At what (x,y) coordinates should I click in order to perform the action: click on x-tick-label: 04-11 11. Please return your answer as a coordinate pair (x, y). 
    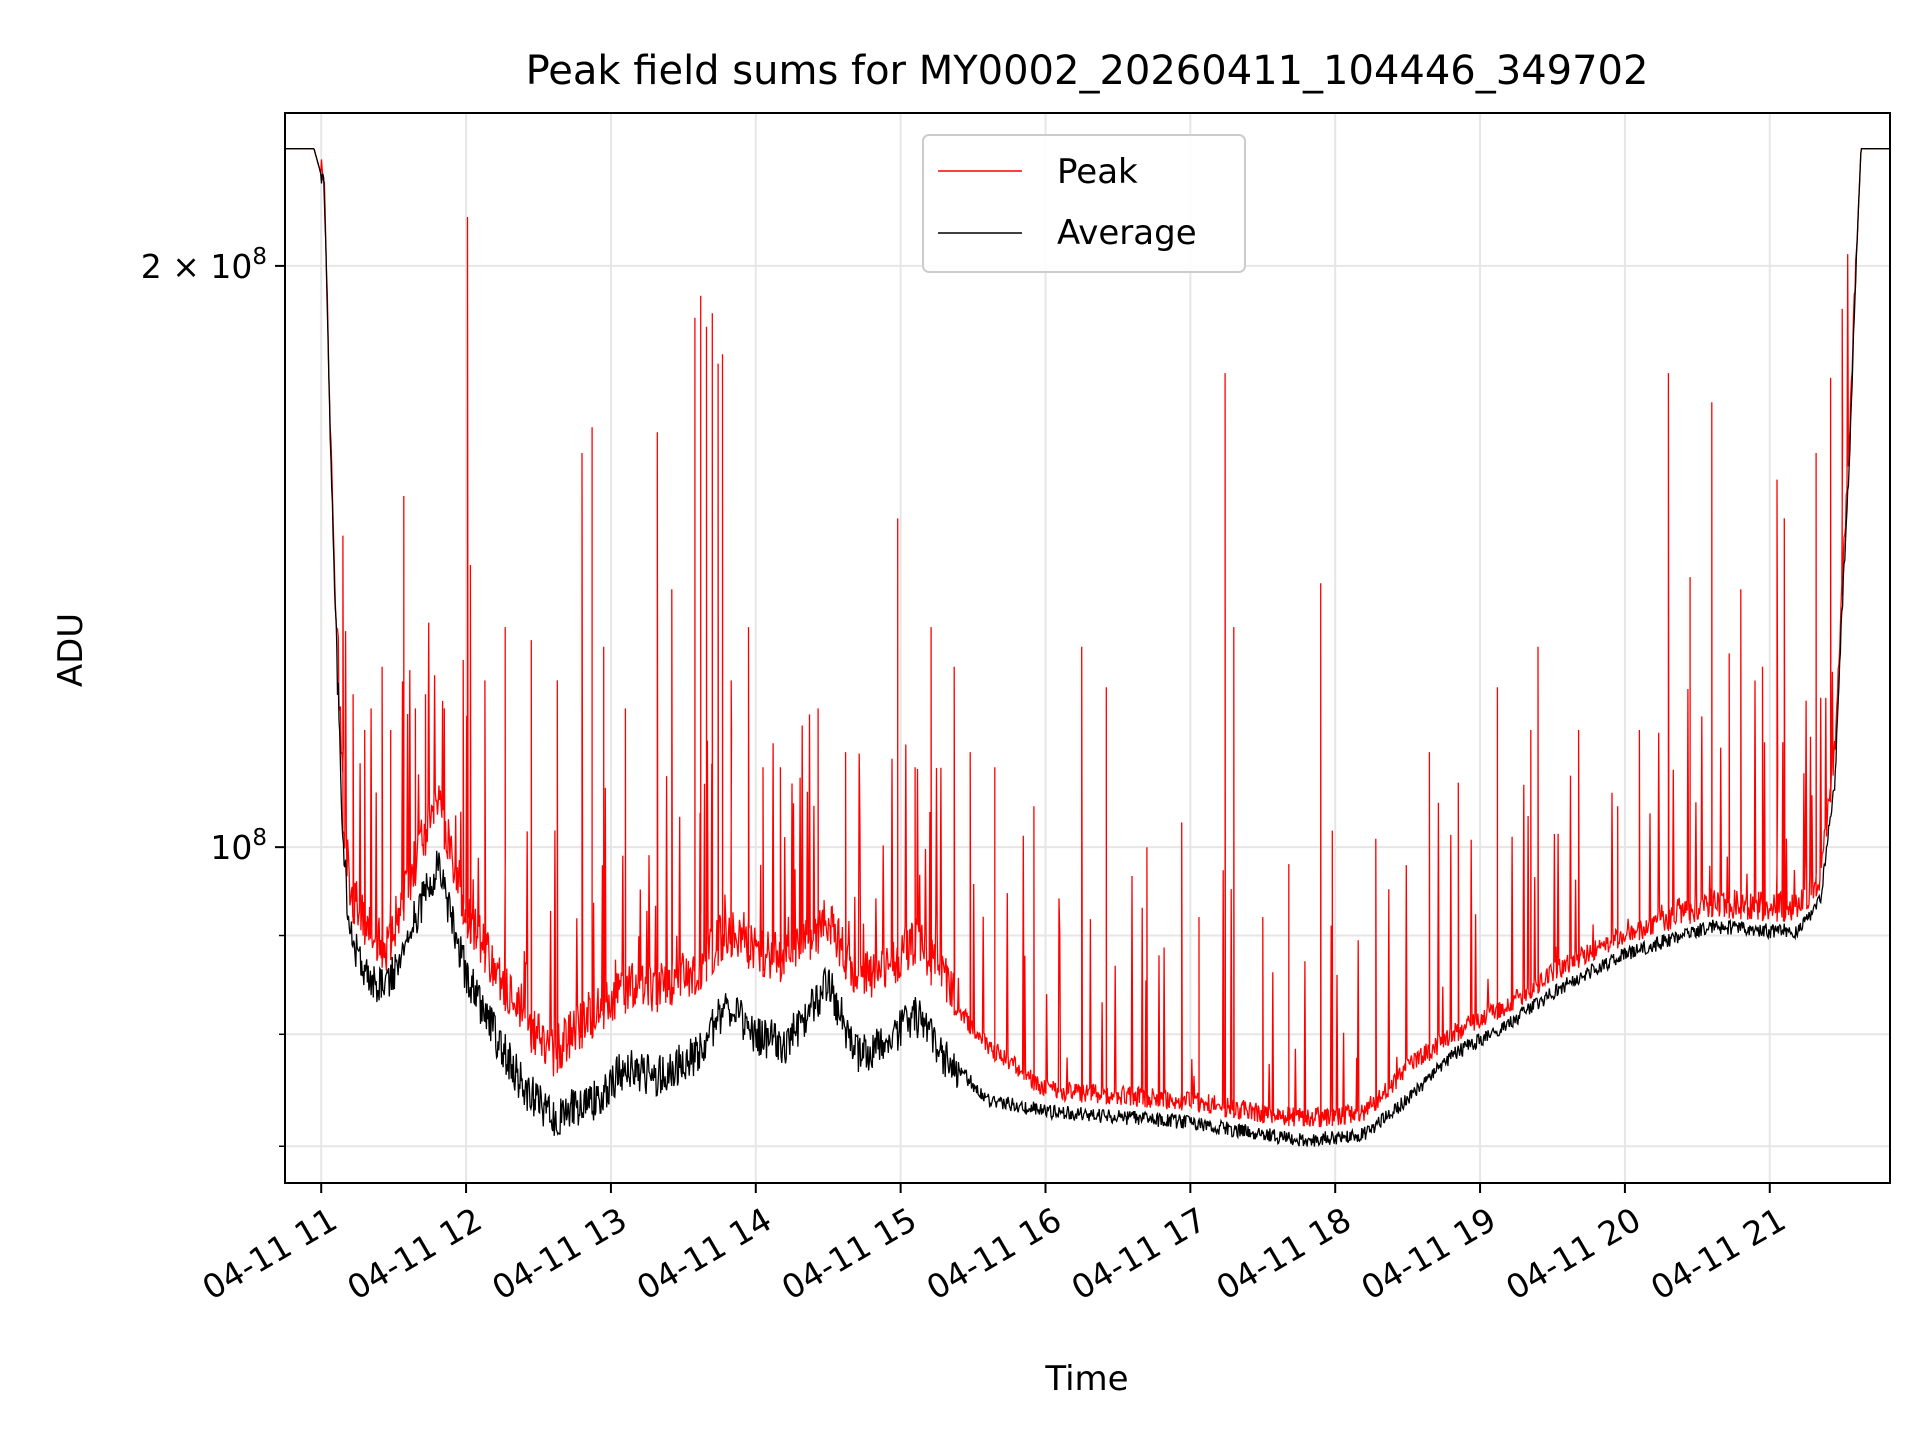
    Looking at the image, I should click on (270, 1254).